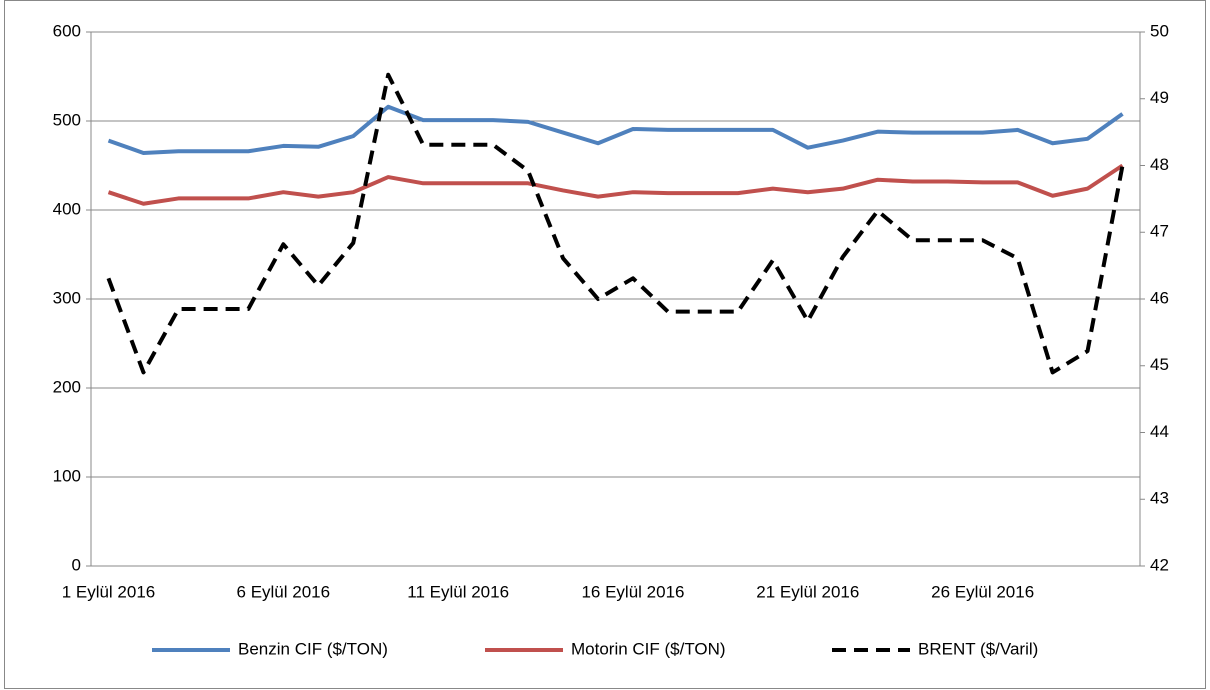 The image size is (1210, 690). Describe the element at coordinates (458, 591) in the screenshot. I see `x-tick-label: 11 Eylül 2016` at that location.